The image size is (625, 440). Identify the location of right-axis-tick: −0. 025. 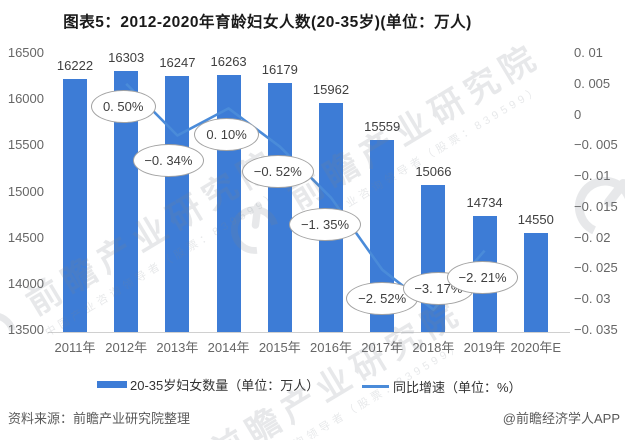
(596, 268).